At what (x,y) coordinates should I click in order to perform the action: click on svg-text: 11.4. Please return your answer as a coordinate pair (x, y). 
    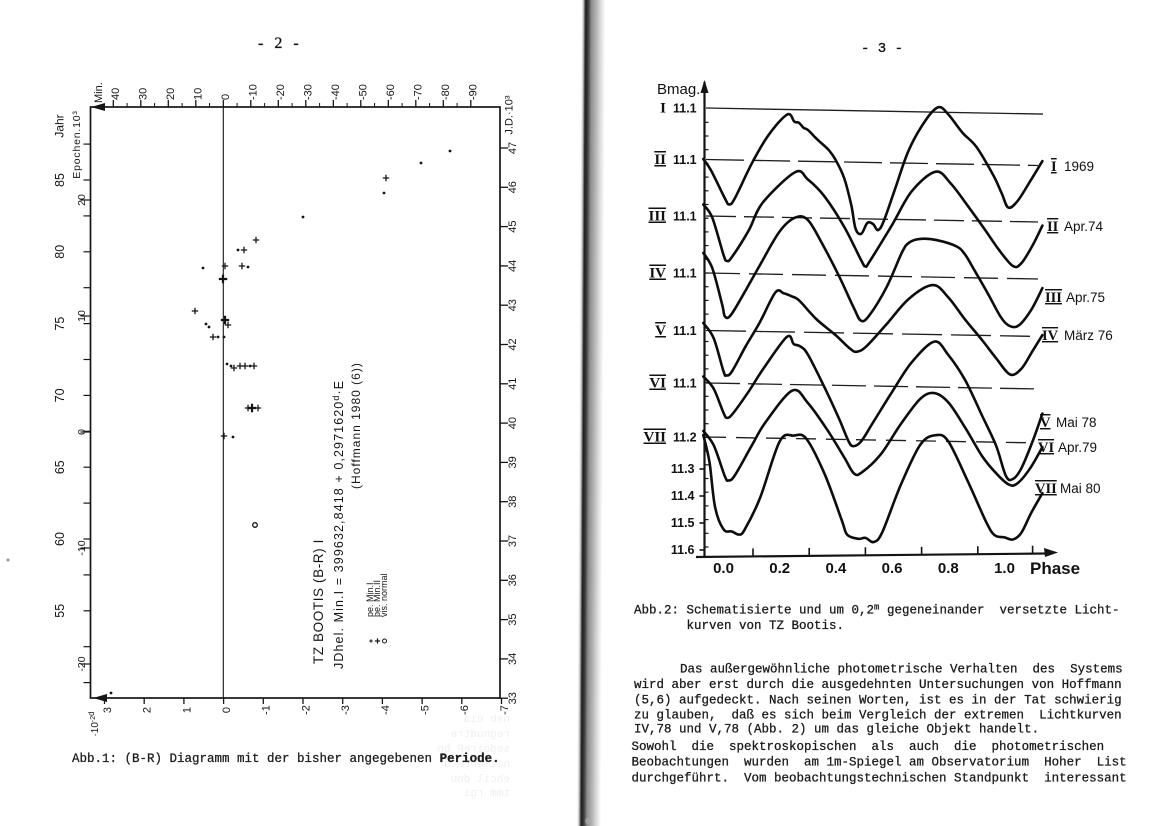
    Looking at the image, I should click on (683, 496).